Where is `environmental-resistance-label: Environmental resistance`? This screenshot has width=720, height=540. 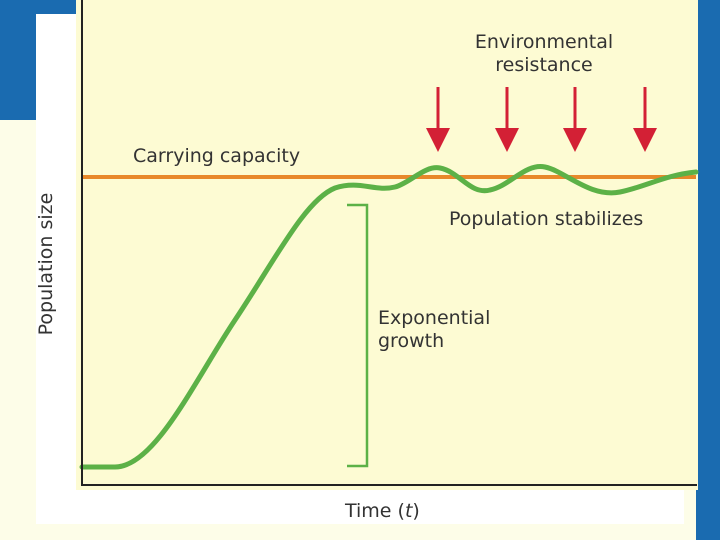
environmental-resistance-label: Environmental resistance is located at coordinates (544, 54).